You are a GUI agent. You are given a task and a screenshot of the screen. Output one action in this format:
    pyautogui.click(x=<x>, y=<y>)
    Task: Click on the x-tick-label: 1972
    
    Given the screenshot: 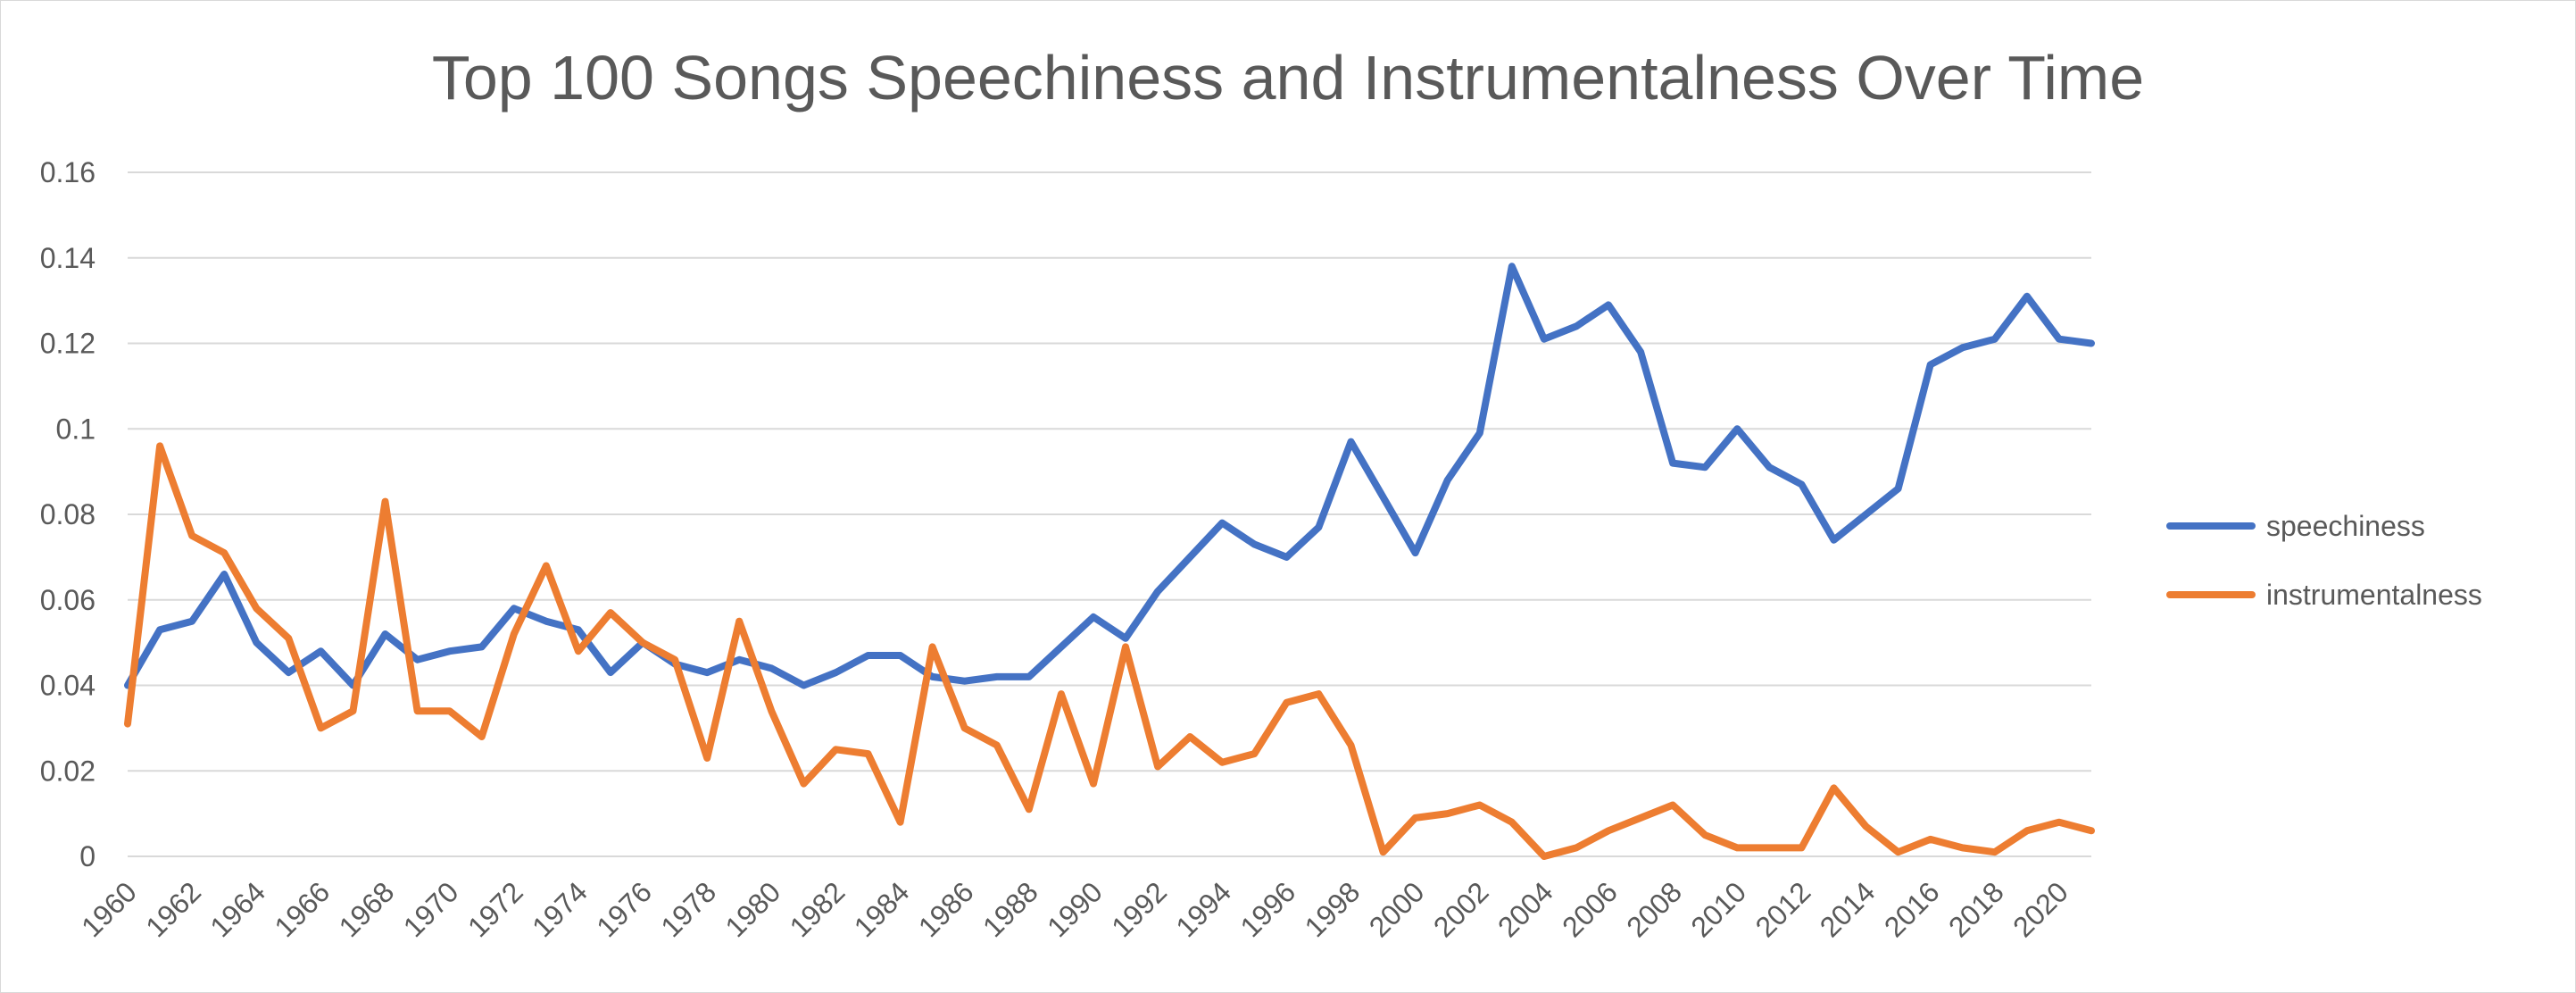 What is the action you would take?
    pyautogui.click(x=495, y=909)
    